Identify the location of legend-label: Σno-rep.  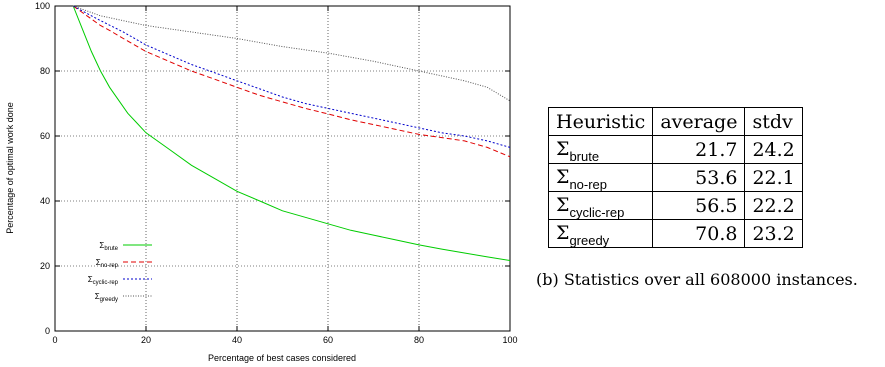
(107, 263).